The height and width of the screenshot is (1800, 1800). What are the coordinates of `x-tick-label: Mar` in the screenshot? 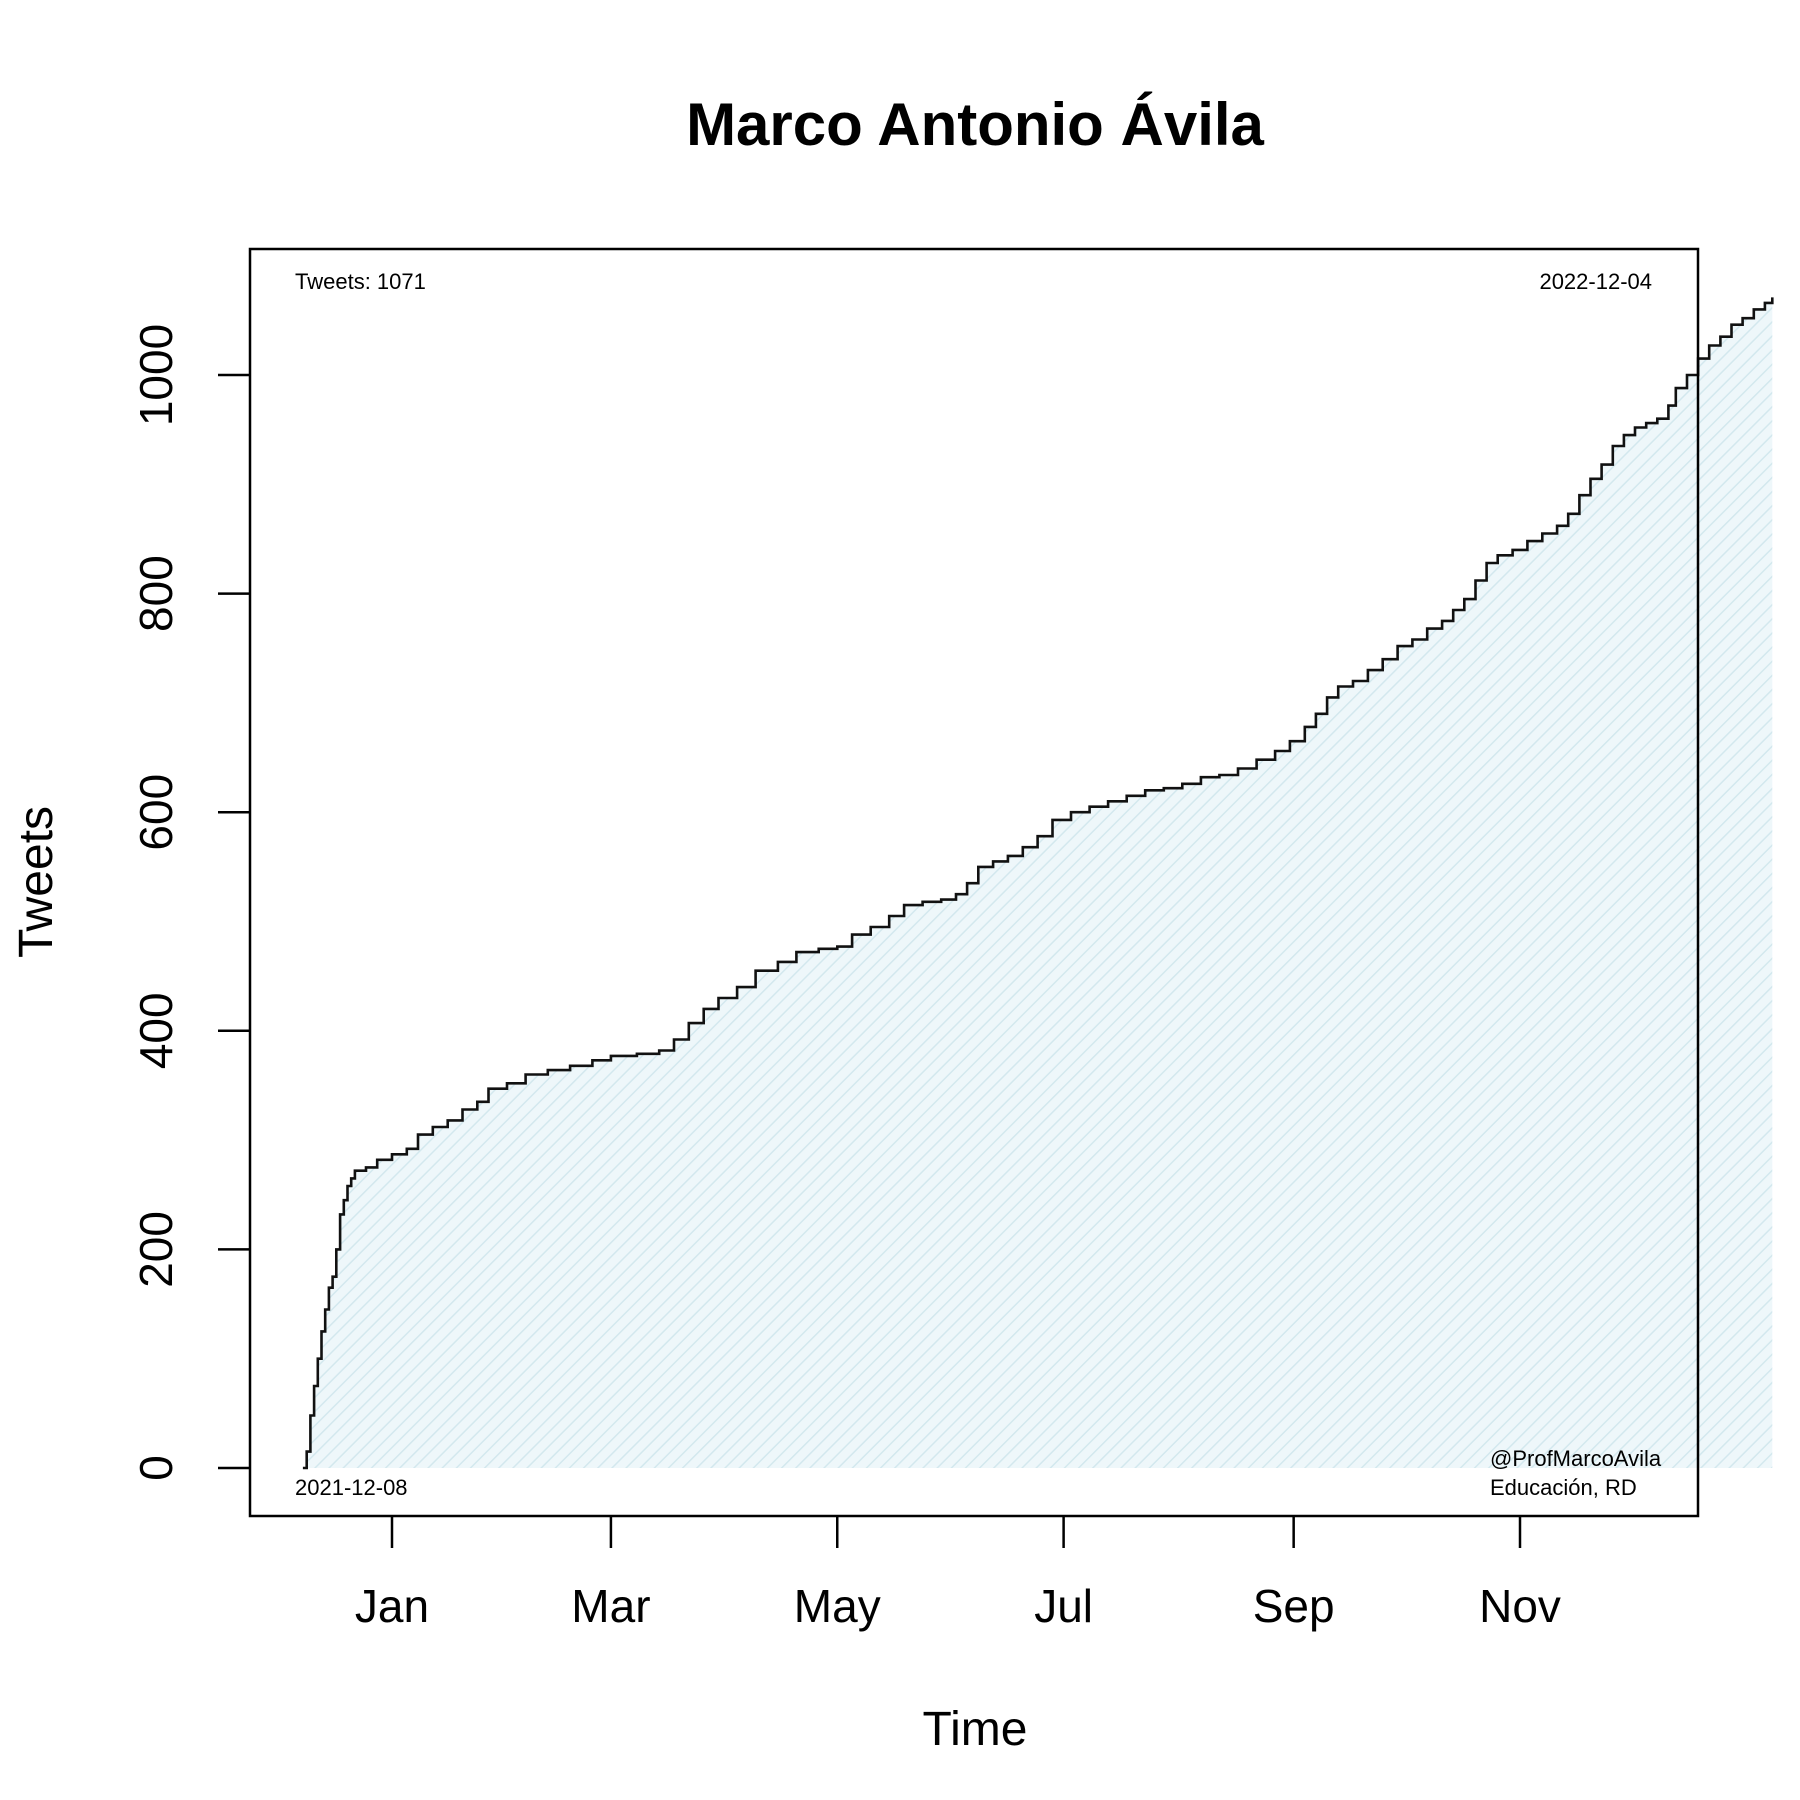 It's located at (610, 1606).